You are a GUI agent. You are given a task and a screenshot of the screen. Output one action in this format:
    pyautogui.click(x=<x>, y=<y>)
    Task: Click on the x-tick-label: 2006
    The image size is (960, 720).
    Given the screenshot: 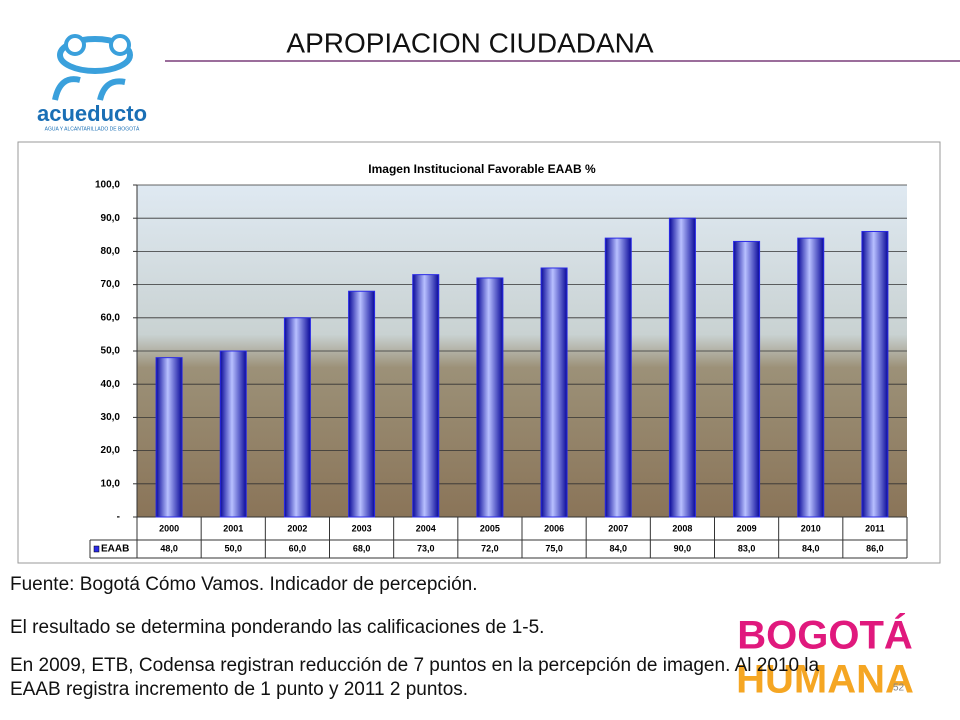 What is the action you would take?
    pyautogui.click(x=554, y=528)
    